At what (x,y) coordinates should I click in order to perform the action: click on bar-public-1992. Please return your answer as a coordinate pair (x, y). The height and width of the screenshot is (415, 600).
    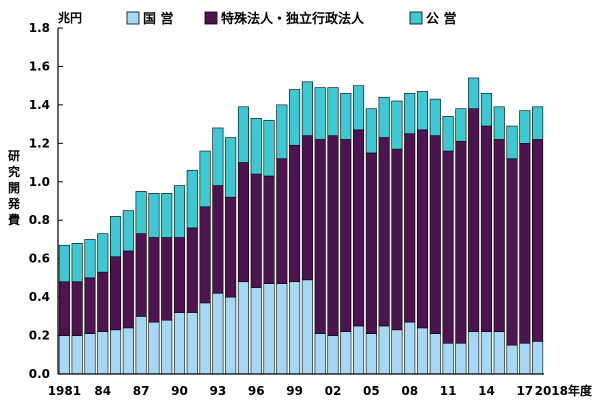
    Looking at the image, I should click on (205, 179).